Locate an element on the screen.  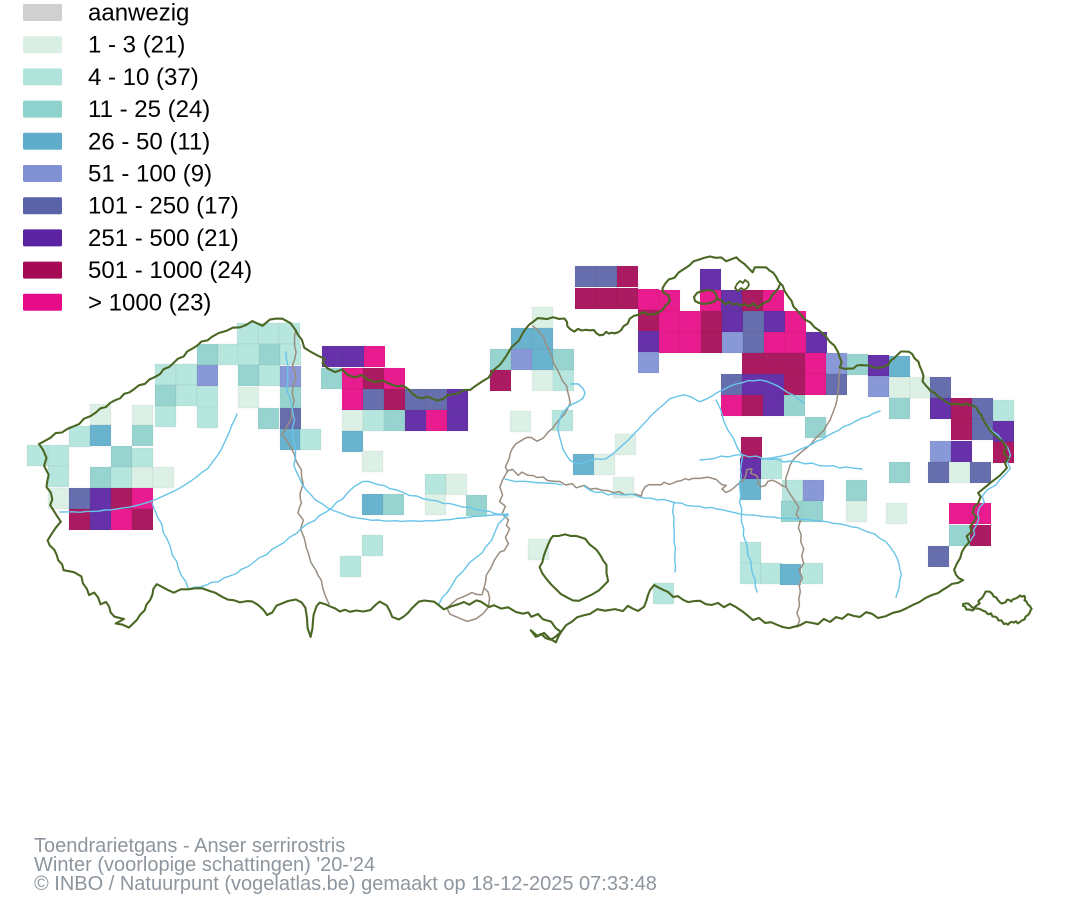
svg-text:Toendrarietgans - Anser serrir: Toendrarietgans - Anser serrirostris is located at coordinates (189, 846).